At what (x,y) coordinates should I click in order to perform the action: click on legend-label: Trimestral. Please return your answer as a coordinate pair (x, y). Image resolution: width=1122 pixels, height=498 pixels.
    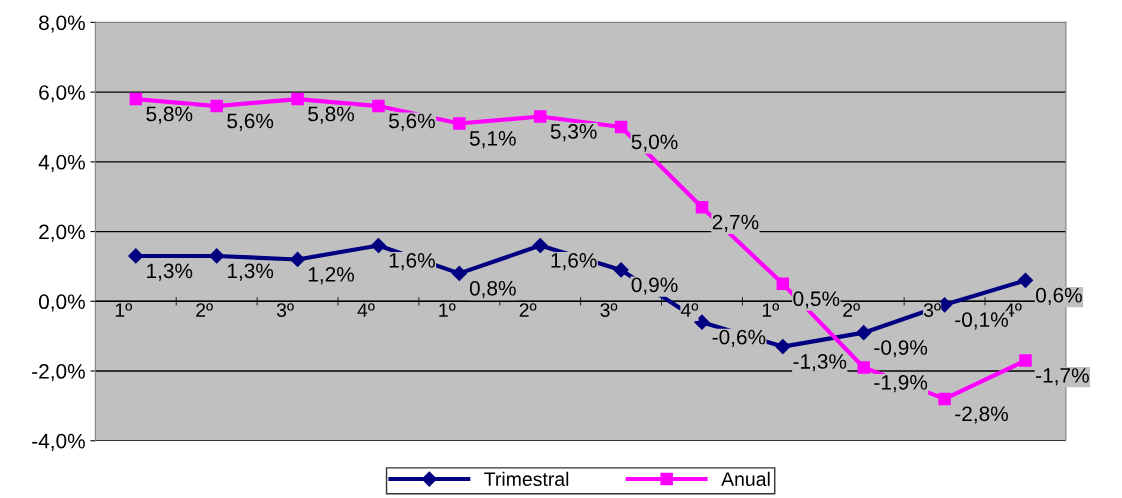
    Looking at the image, I should click on (526, 479).